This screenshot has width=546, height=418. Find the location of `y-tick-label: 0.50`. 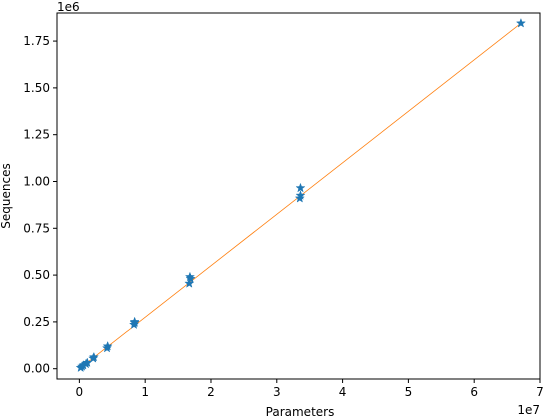

y-tick-label: 0.50 is located at coordinates (36, 275).